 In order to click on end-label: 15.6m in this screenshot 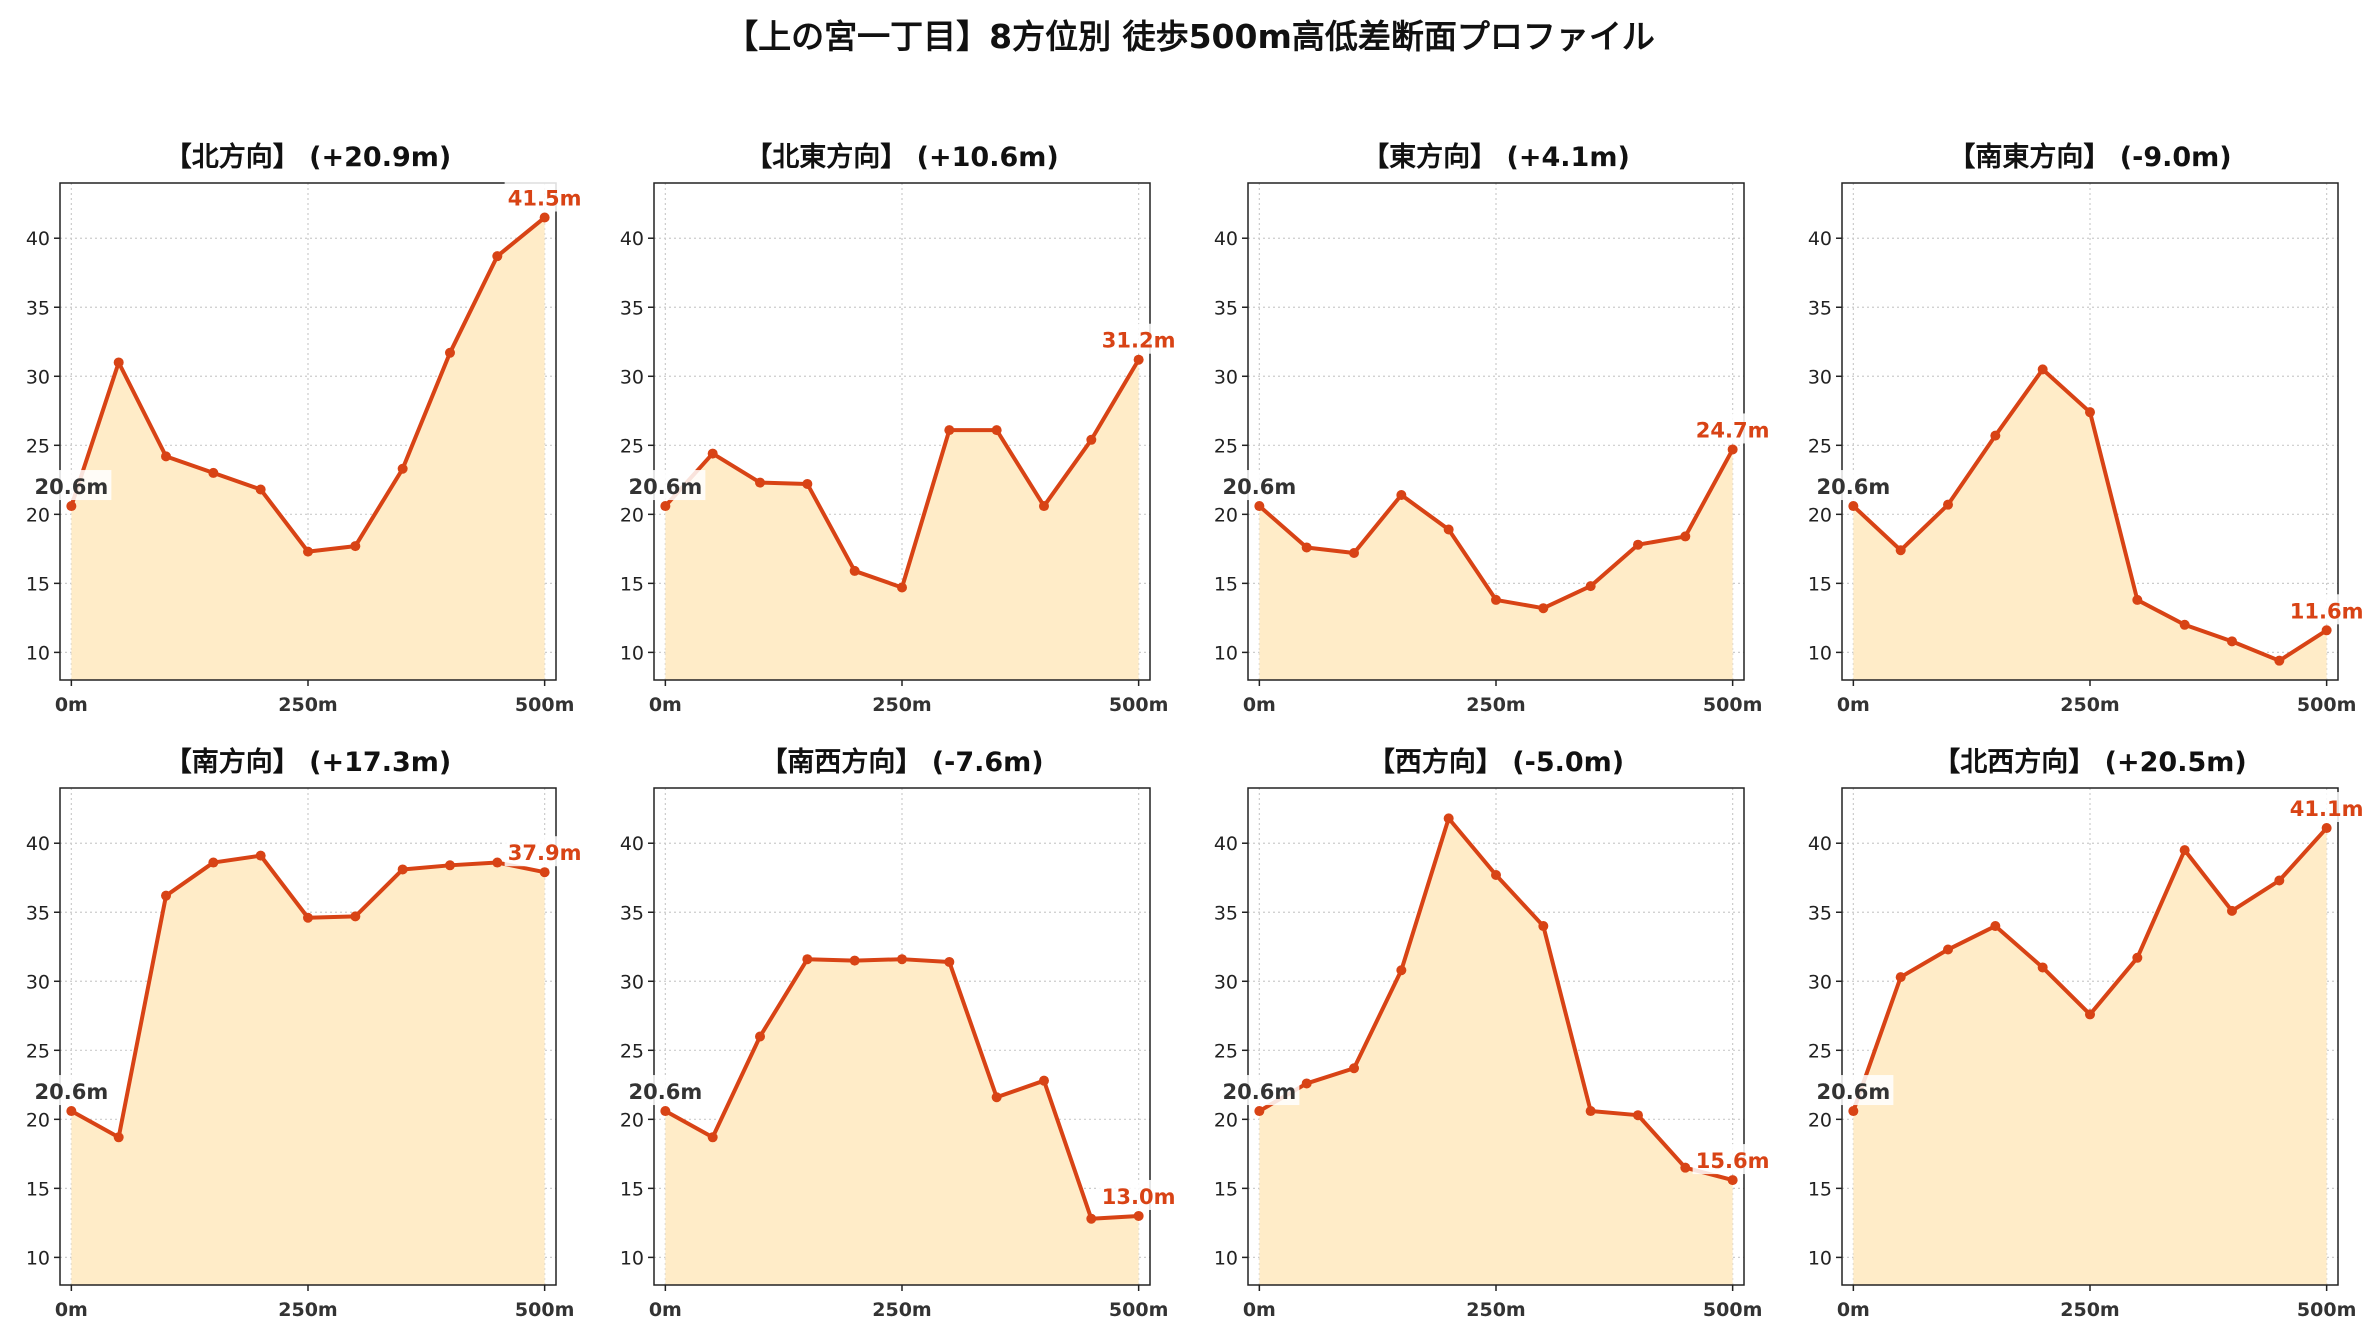, I will do `click(1733, 1161)`.